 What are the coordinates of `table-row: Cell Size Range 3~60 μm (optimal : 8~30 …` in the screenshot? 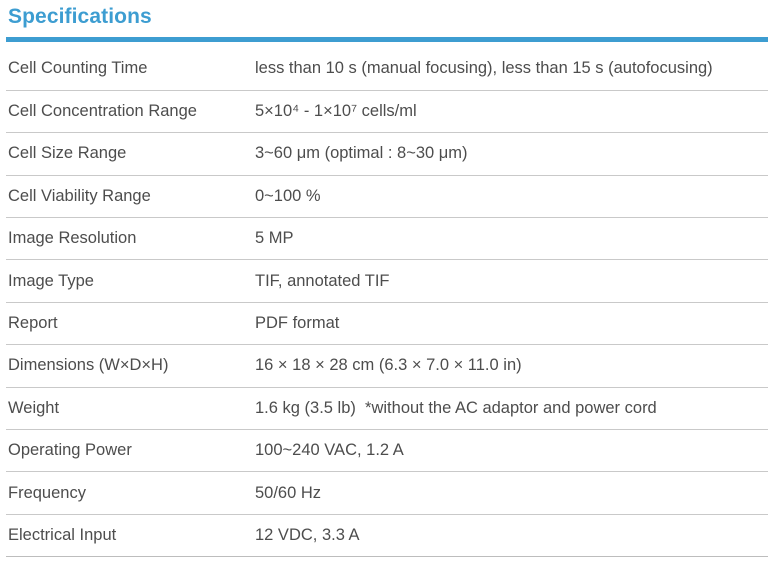 It's located at (387, 154).